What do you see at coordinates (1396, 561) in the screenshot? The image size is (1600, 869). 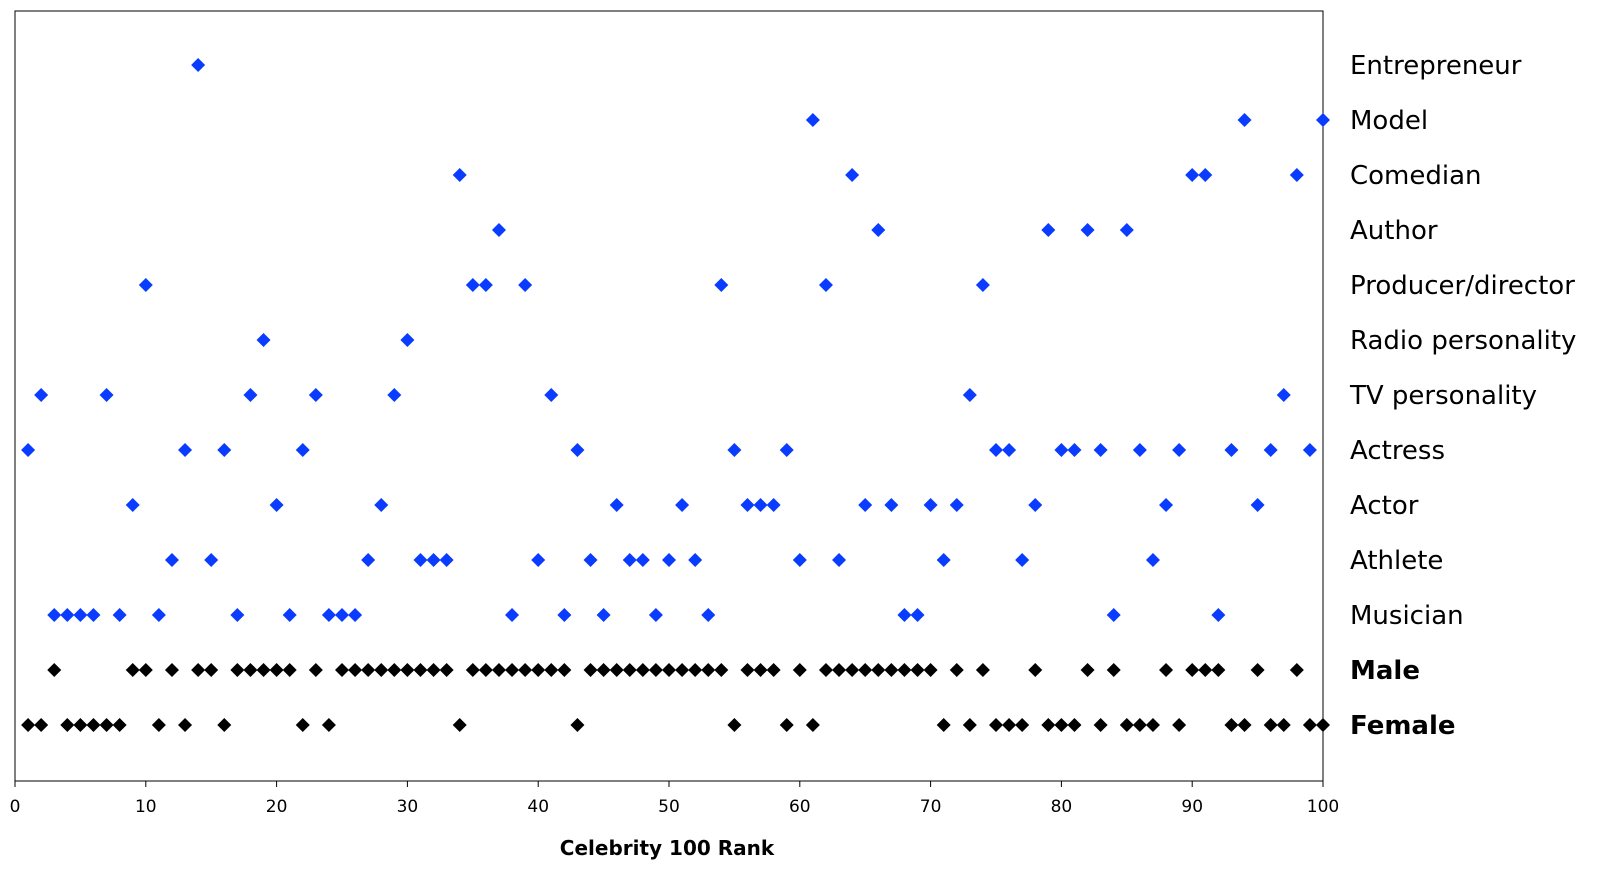 I see `category-label: Athlete` at bounding box center [1396, 561].